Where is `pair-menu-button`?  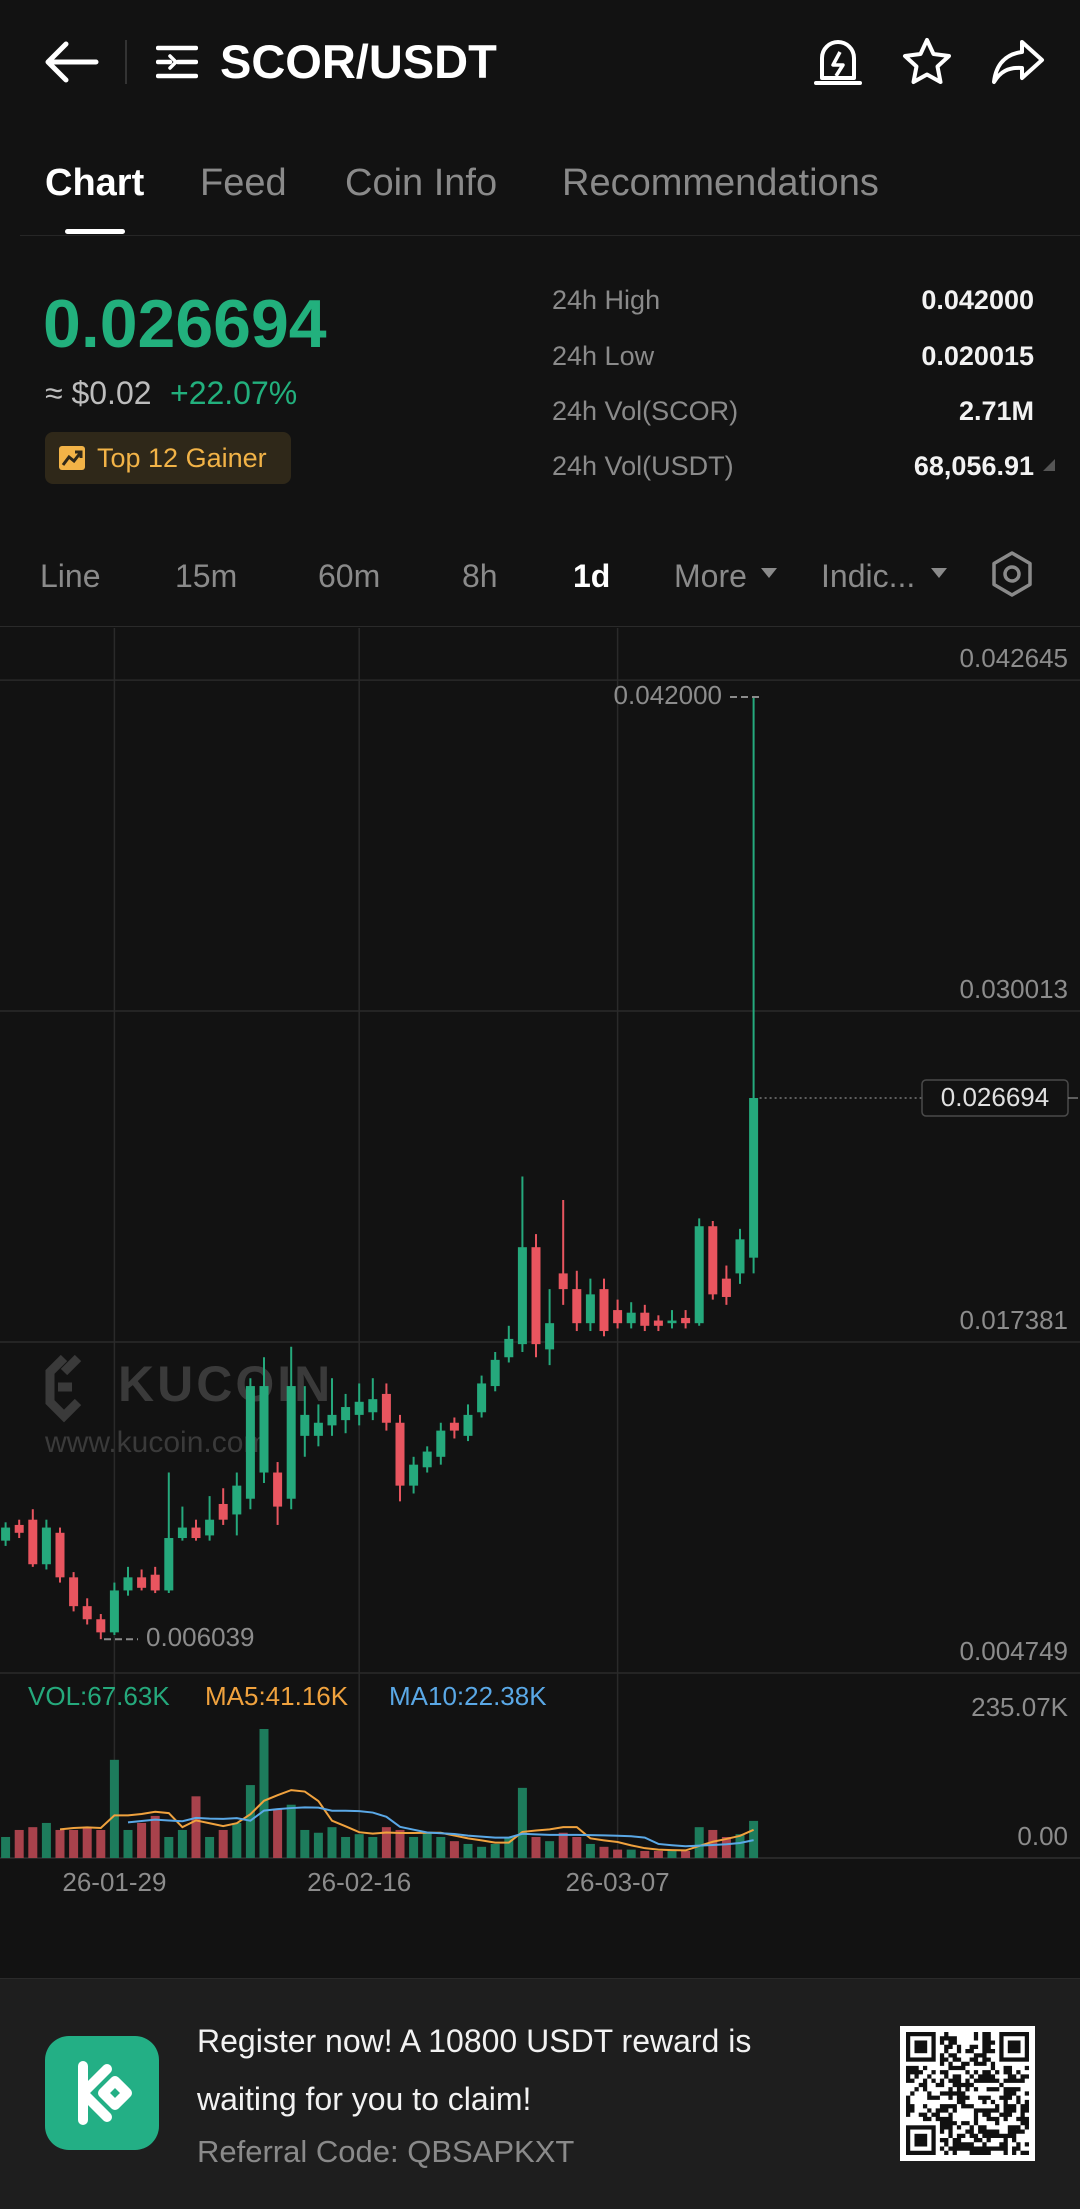 pair-menu-button is located at coordinates (177, 62).